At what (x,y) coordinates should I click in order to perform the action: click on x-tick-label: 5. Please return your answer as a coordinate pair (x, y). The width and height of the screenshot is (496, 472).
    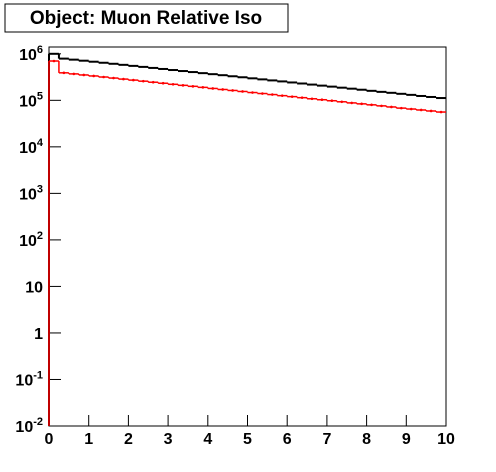
    Looking at the image, I should click on (247, 439).